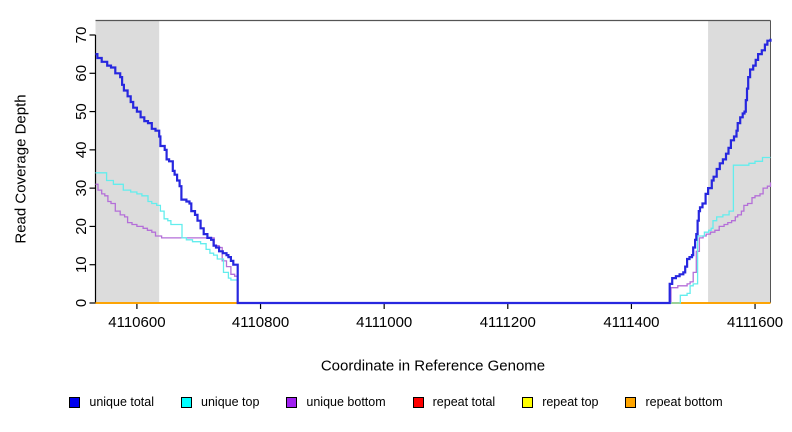  What do you see at coordinates (631, 322) in the screenshot?
I see `x-tick-label: 4111400` at bounding box center [631, 322].